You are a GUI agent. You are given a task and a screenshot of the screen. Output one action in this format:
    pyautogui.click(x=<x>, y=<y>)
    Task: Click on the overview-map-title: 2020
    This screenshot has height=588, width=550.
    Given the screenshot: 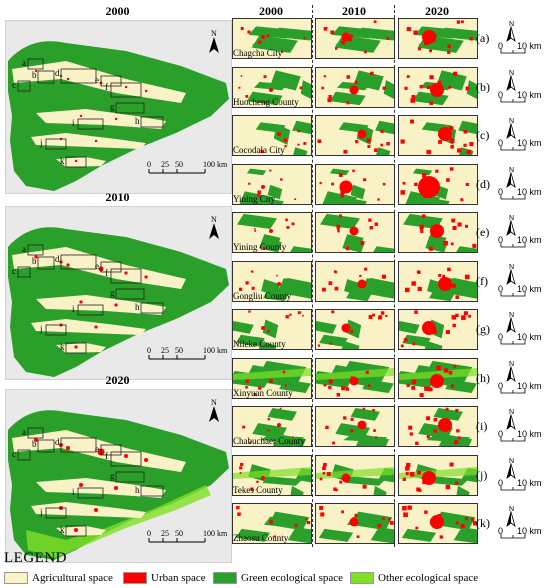 What is the action you would take?
    pyautogui.click(x=117, y=380)
    